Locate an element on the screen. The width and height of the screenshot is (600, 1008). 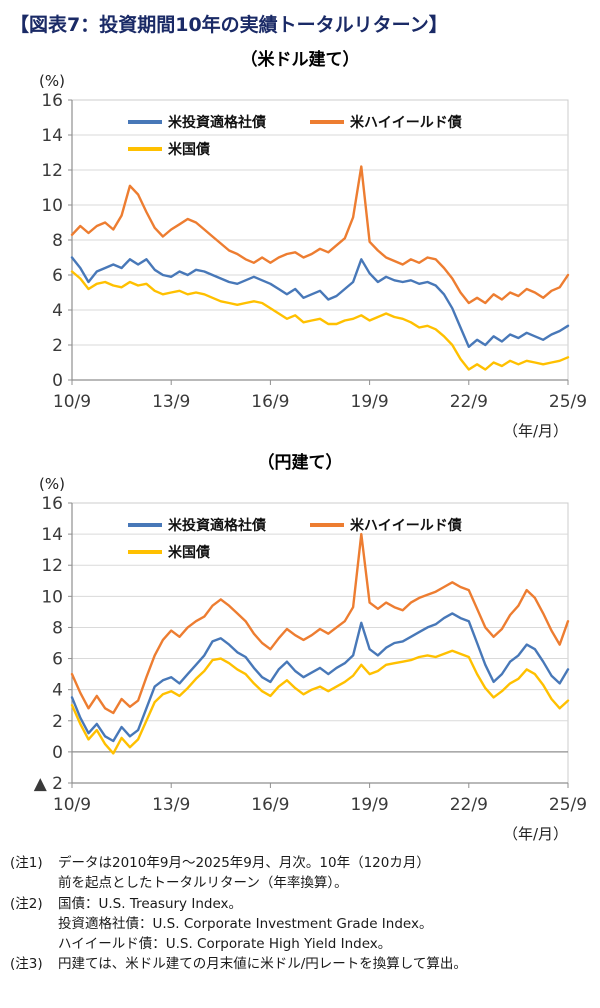
note-3: (注3) 円建ては、米ドル建ての月末値に米ドル/円レートを換算して算出。 is located at coordinates (300, 964).